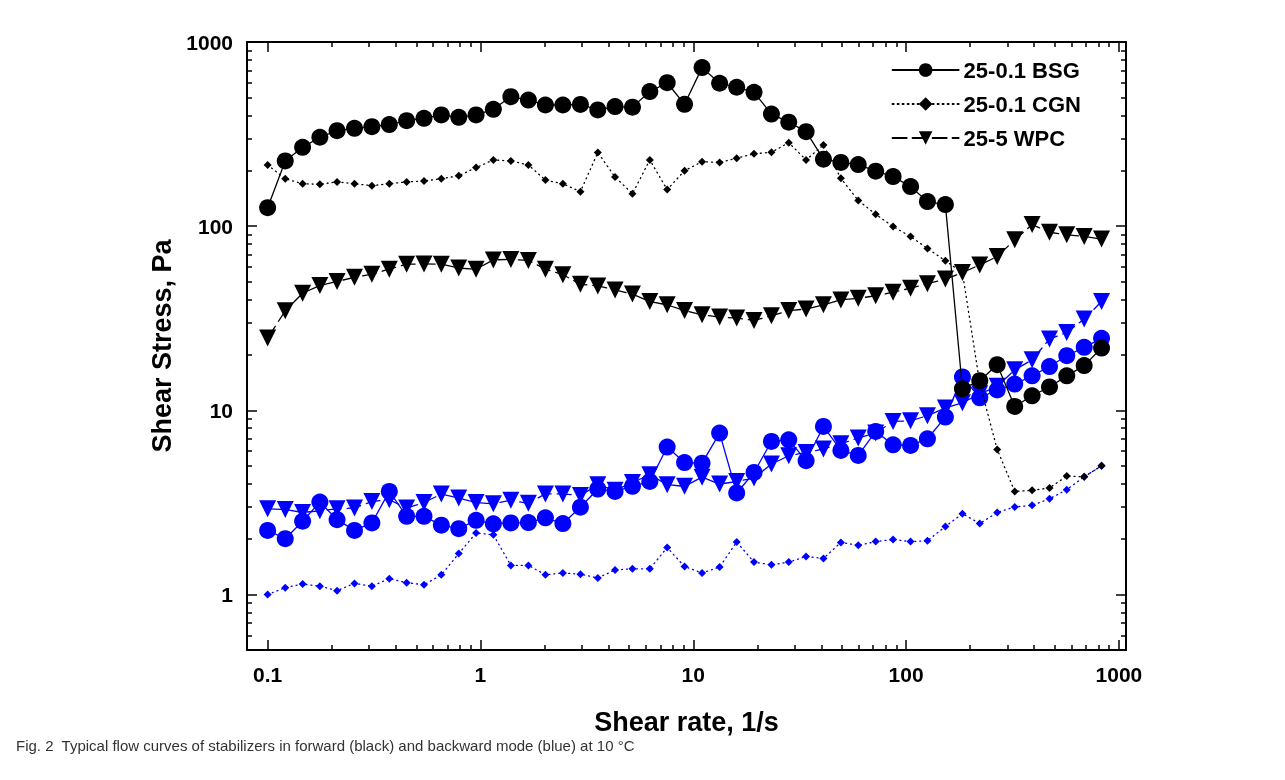  What do you see at coordinates (686, 721) in the screenshot?
I see `x-axis-title: Shear rate, 1/s` at bounding box center [686, 721].